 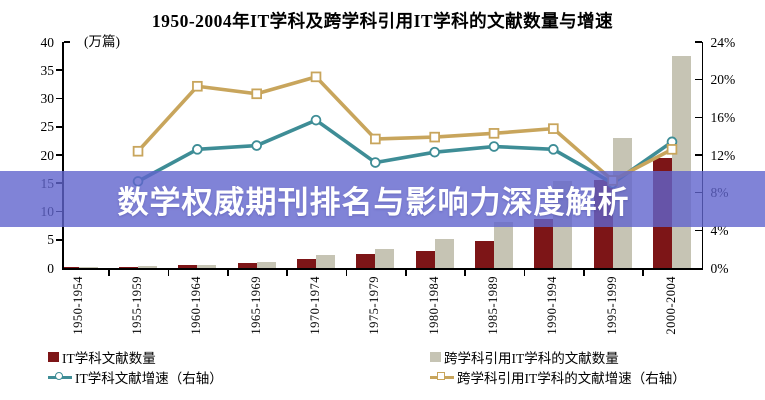 What do you see at coordinates (611, 305) in the screenshot?
I see `x-axis-category-label: 1995-1999` at bounding box center [611, 305].